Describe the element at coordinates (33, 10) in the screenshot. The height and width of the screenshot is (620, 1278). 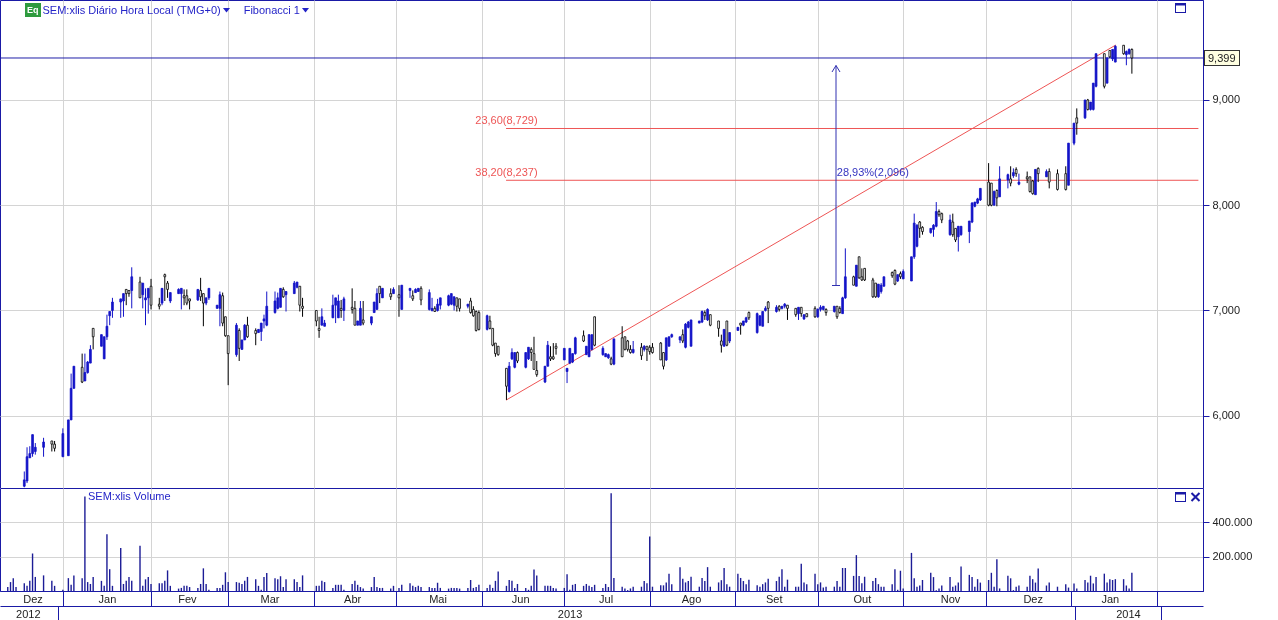
I see `annotation: Eq` at that location.